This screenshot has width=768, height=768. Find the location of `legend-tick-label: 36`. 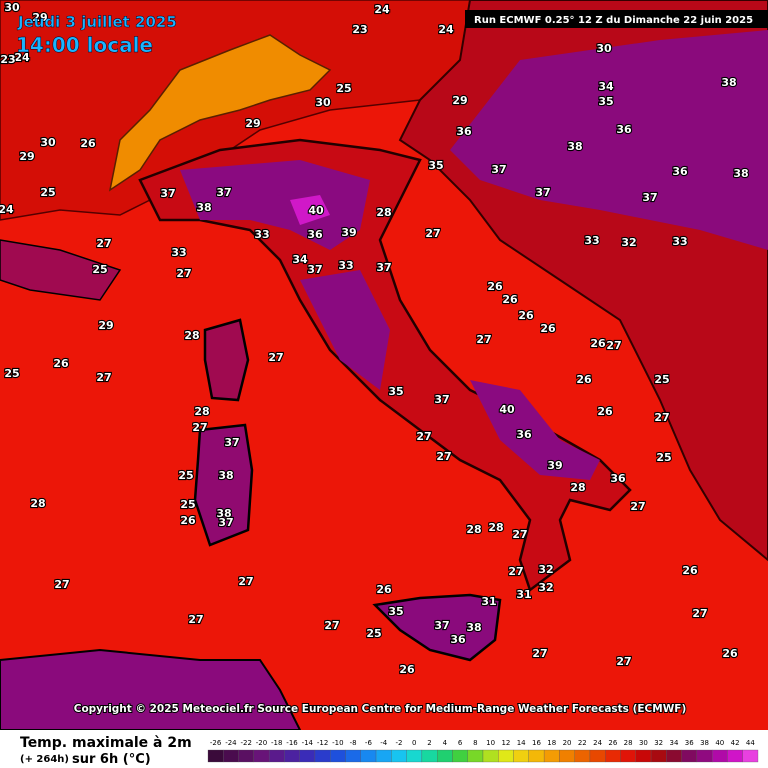

legend-tick-label: 36 is located at coordinates (689, 743).